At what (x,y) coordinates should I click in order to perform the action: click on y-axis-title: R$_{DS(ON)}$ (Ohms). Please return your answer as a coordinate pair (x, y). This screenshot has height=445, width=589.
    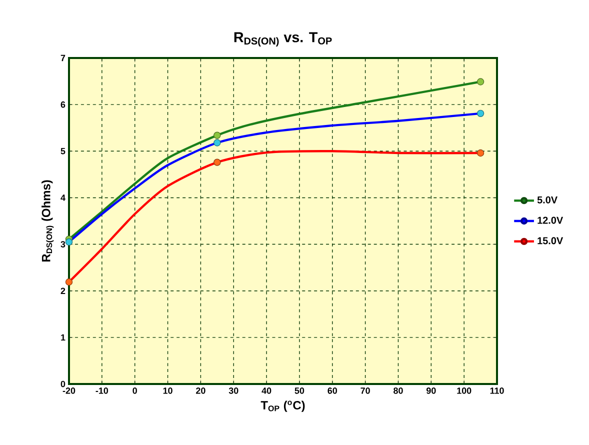
    Looking at the image, I should click on (48, 221).